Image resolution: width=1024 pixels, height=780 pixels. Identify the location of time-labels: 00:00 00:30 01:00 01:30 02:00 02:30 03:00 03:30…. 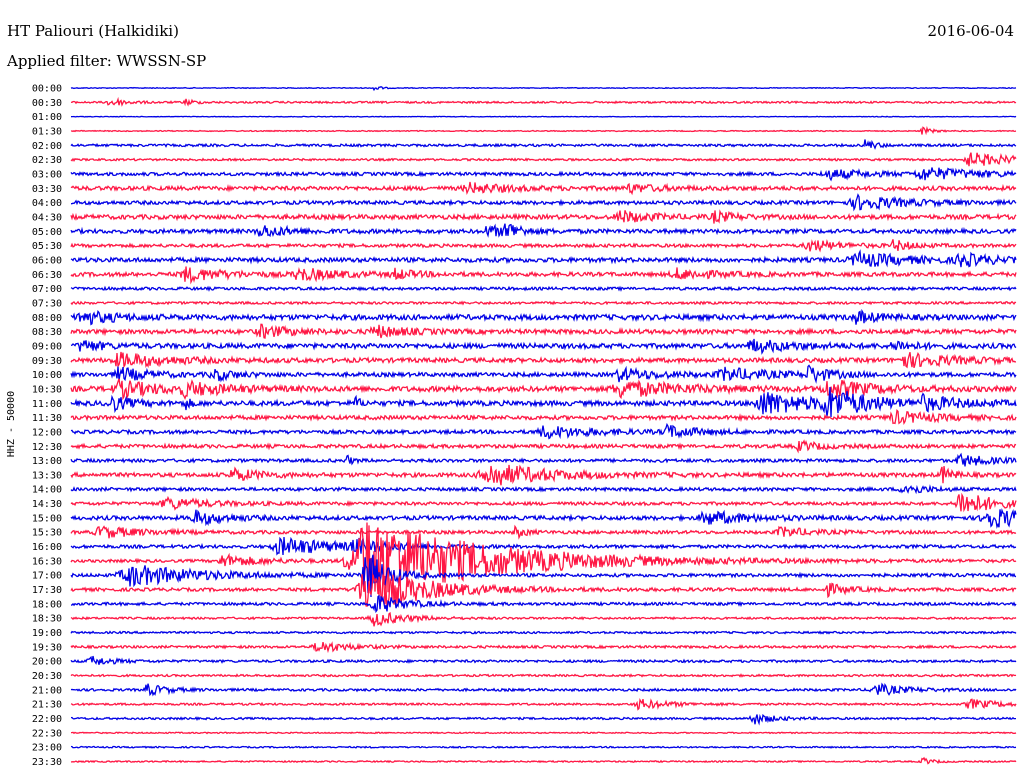
(47, 426).